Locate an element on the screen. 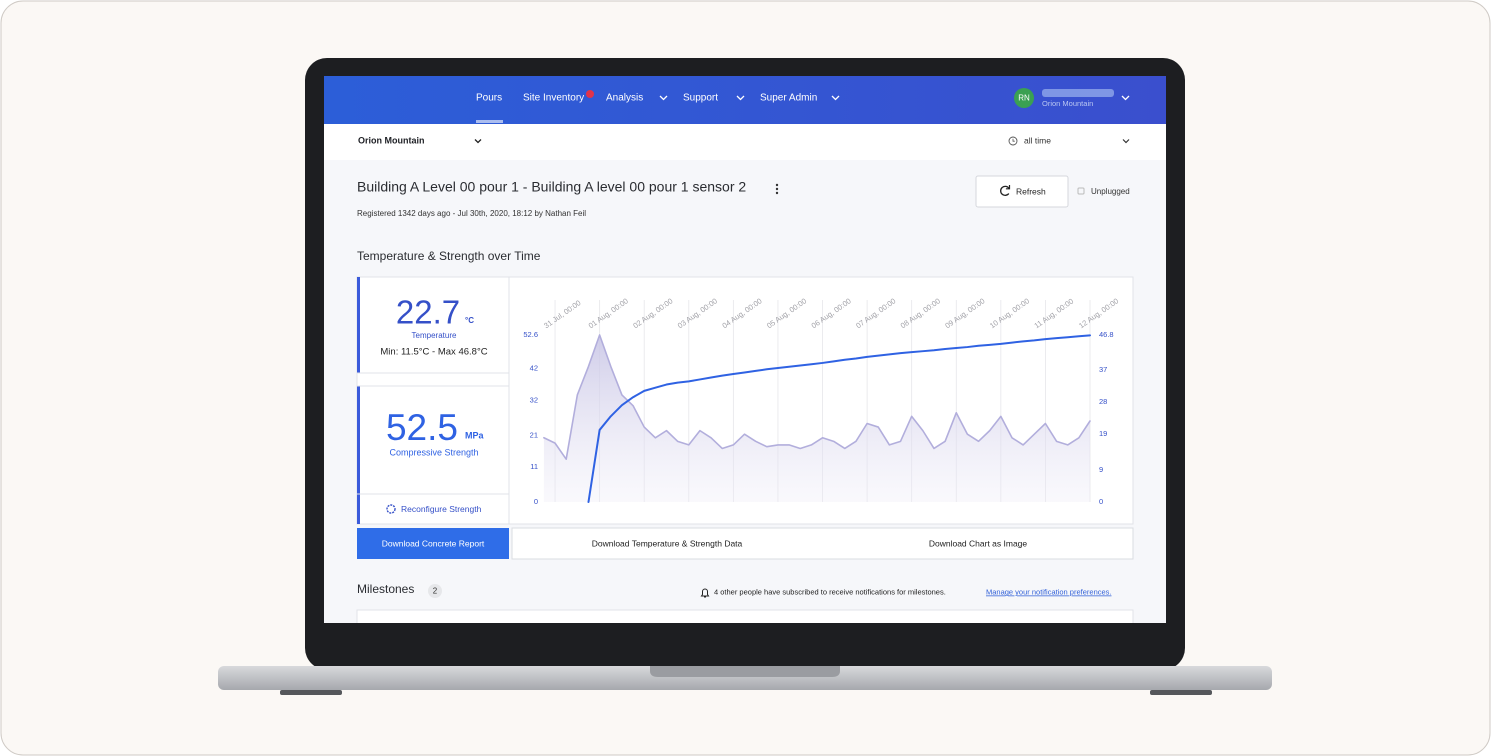  laptop-notch is located at coordinates (745, 671).